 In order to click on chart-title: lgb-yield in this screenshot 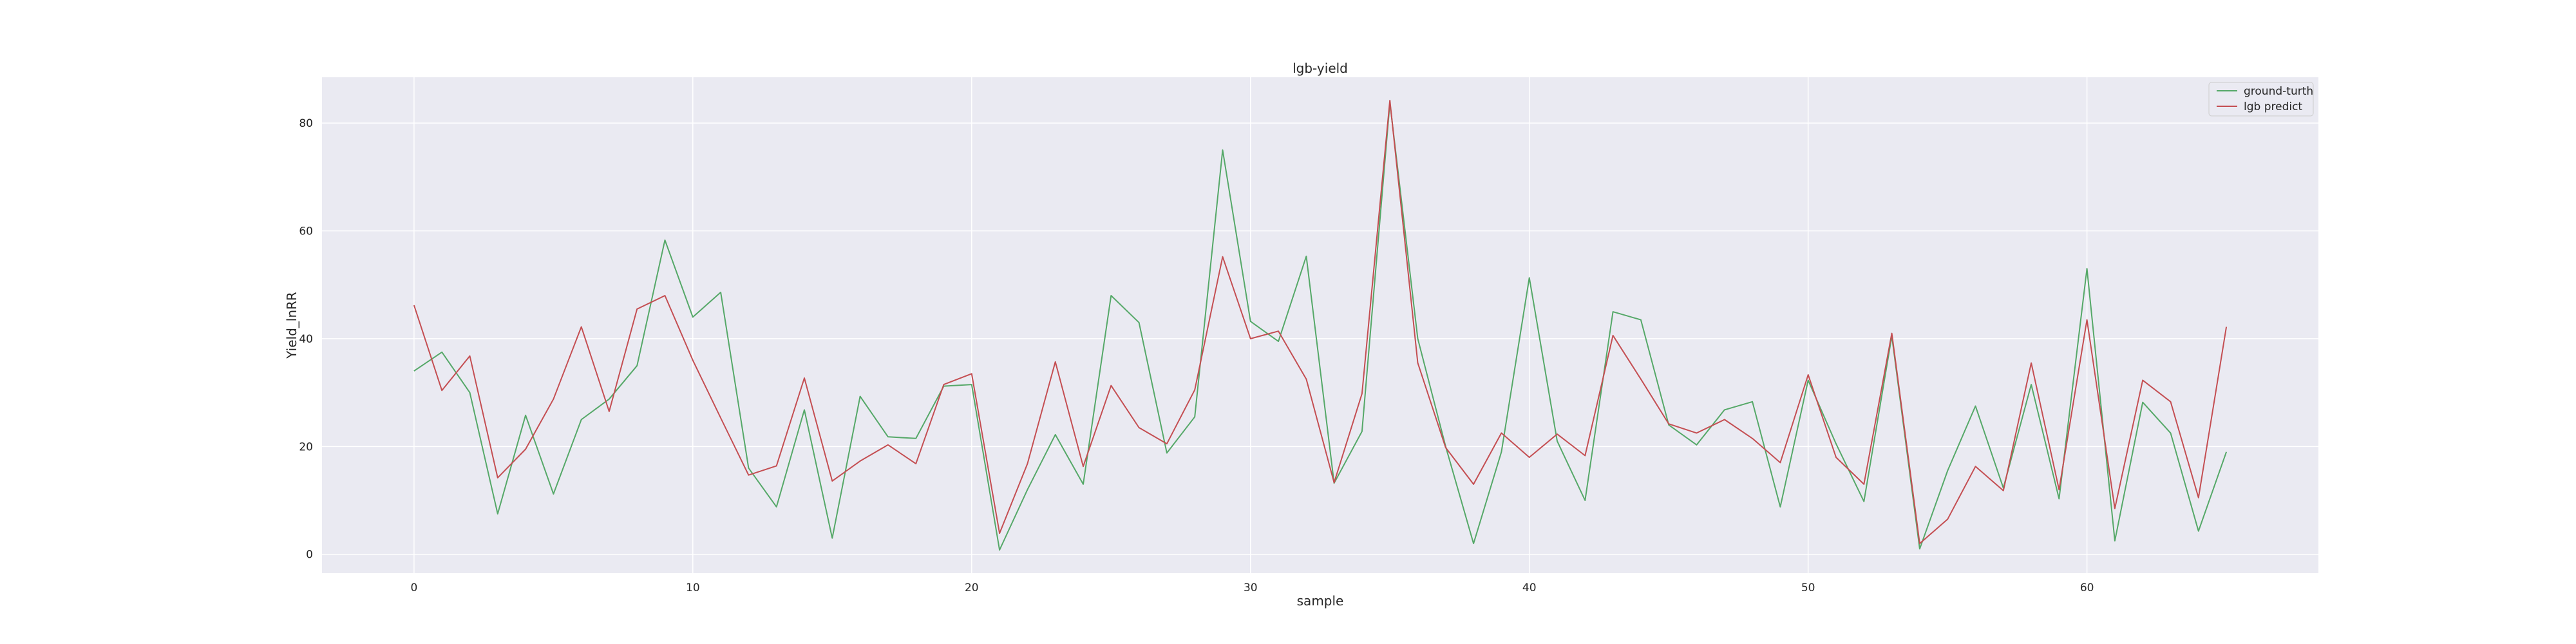, I will do `click(1320, 68)`.